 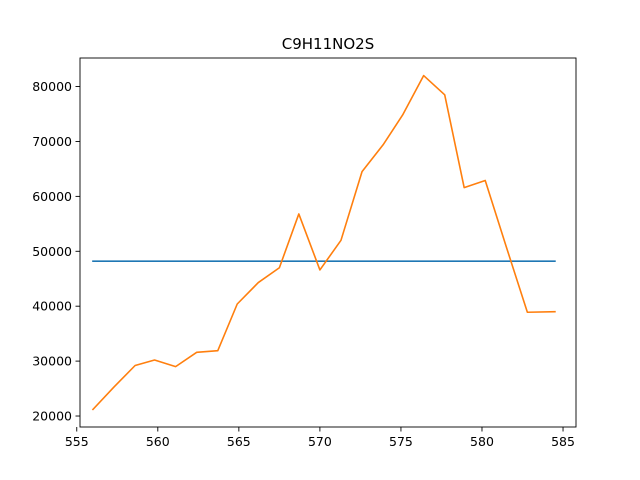 I want to click on y-tick-label: 80000, so click(x=52, y=86).